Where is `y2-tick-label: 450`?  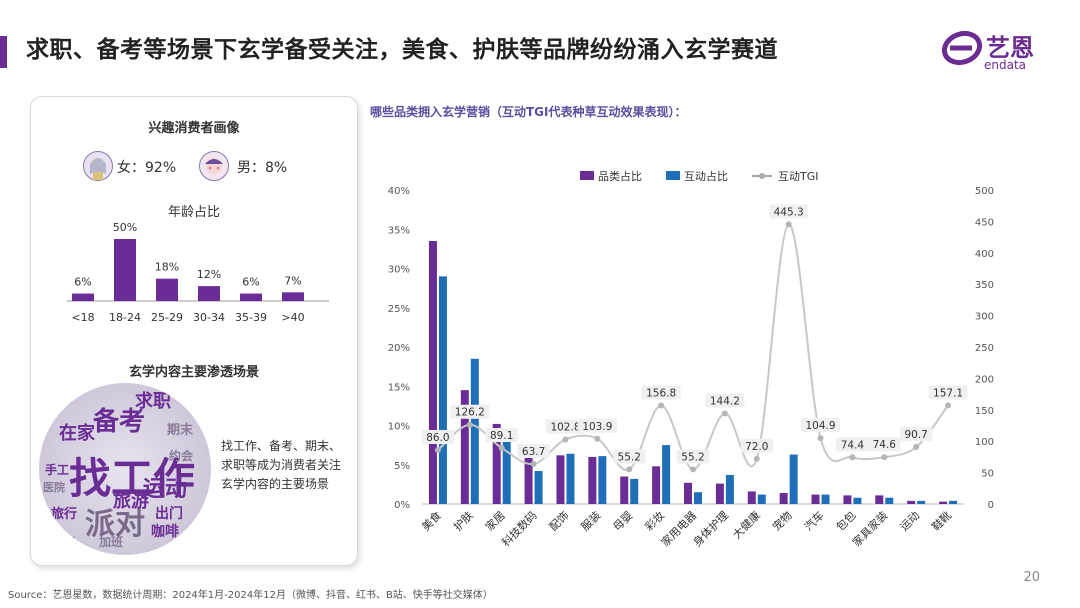
y2-tick-label: 450 is located at coordinates (984, 222).